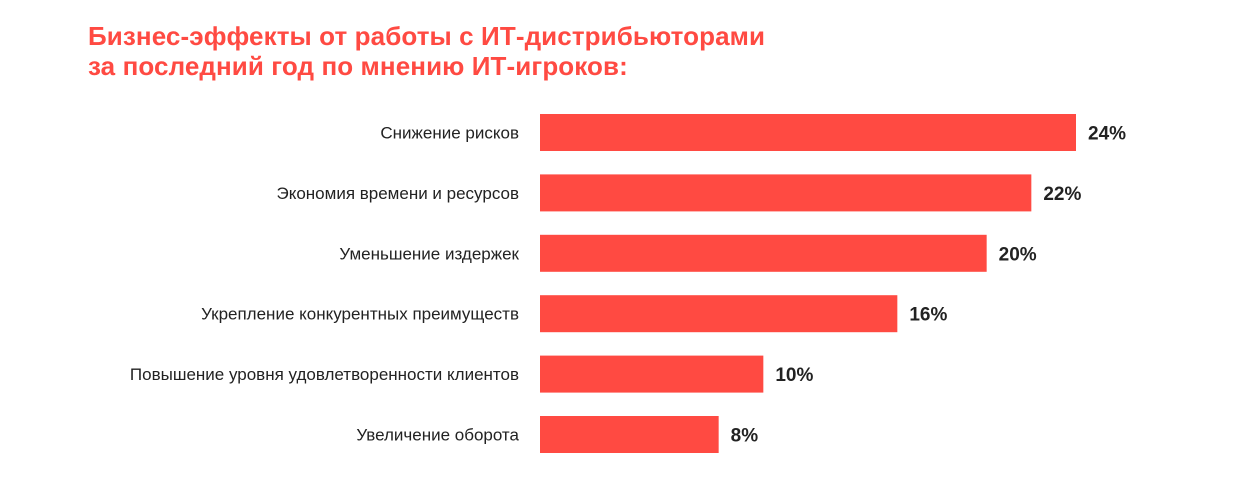 The image size is (1240, 483). What do you see at coordinates (1018, 254) in the screenshot?
I see `value-label: 20%` at bounding box center [1018, 254].